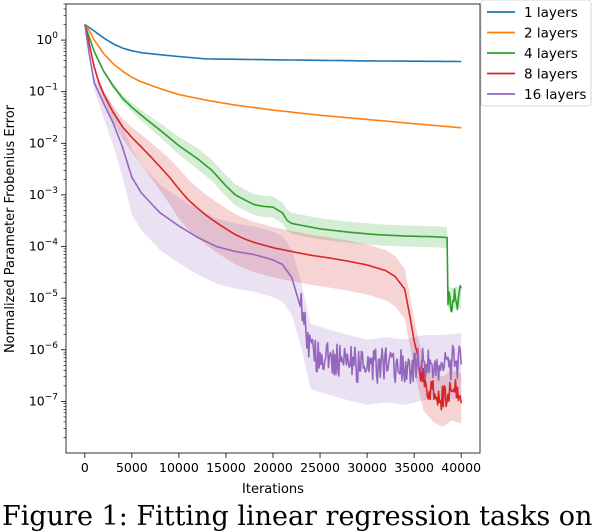  Describe the element at coordinates (47, 39) in the screenshot. I see `y-tick-label: 10⁰` at that location.